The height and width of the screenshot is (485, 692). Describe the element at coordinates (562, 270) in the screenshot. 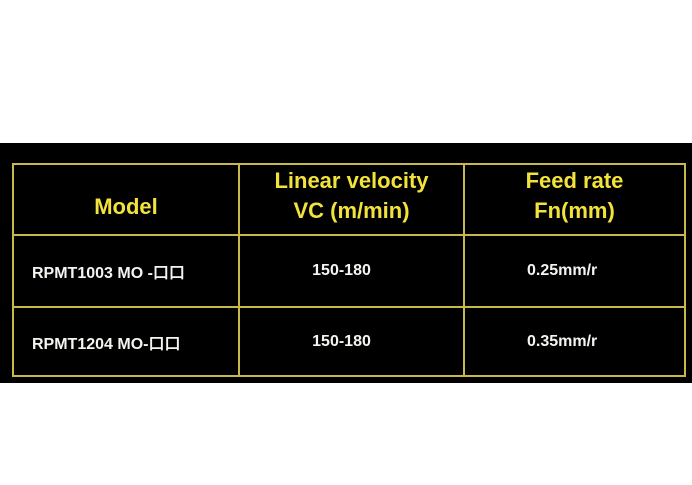

I see `cell-text: 0.25mm/r` at that location.